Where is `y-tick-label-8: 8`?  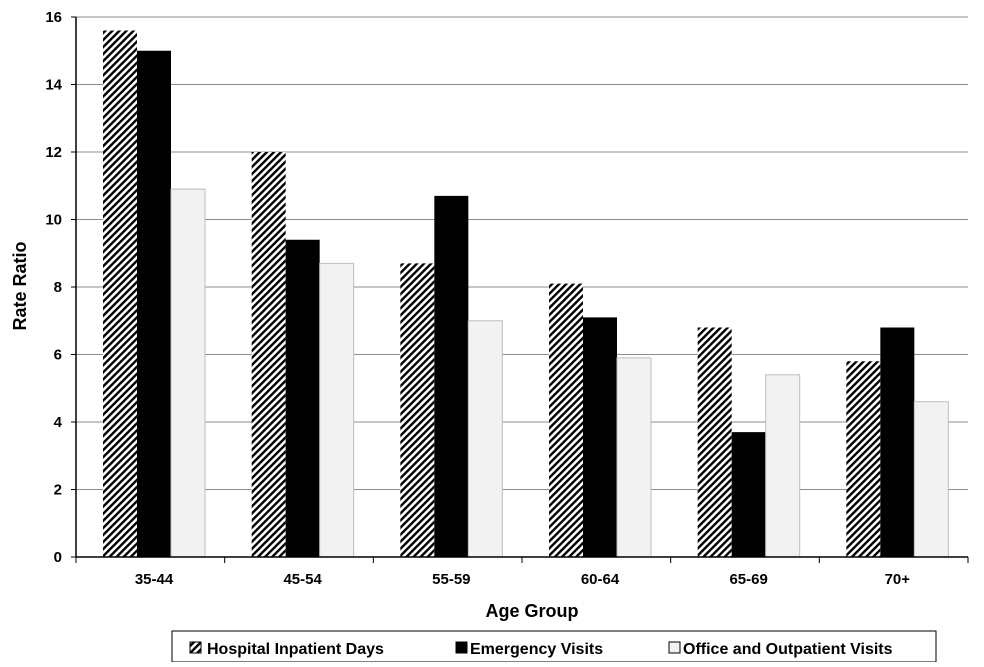
y-tick-label-8: 8 is located at coordinates (58, 287).